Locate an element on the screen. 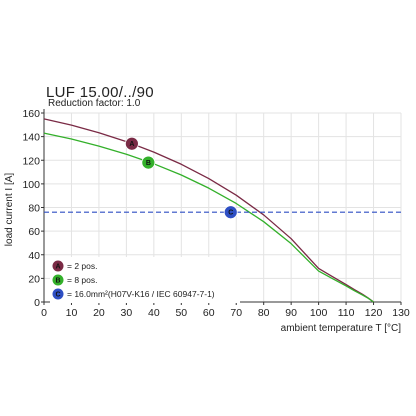  legend-label-a: = 2 pos. is located at coordinates (82, 266).